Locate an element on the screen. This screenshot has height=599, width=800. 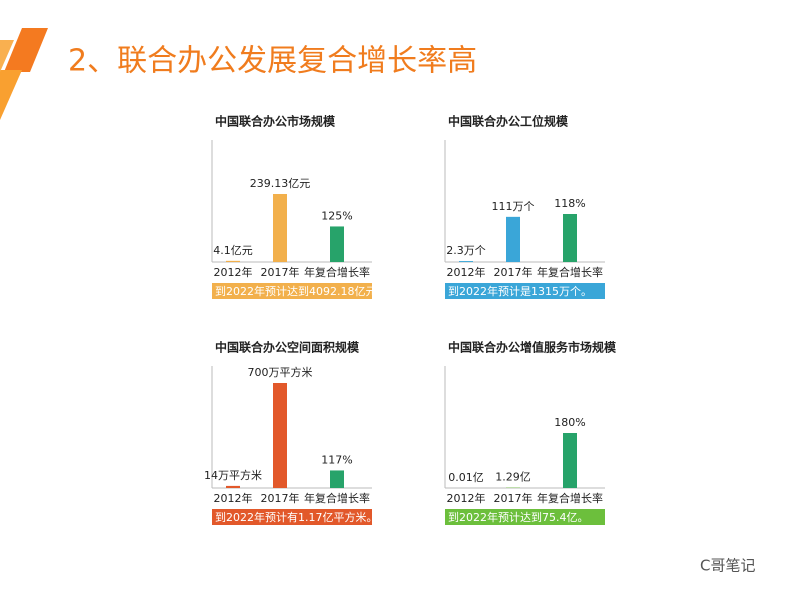
value-label: 239.13亿元 is located at coordinates (280, 183).